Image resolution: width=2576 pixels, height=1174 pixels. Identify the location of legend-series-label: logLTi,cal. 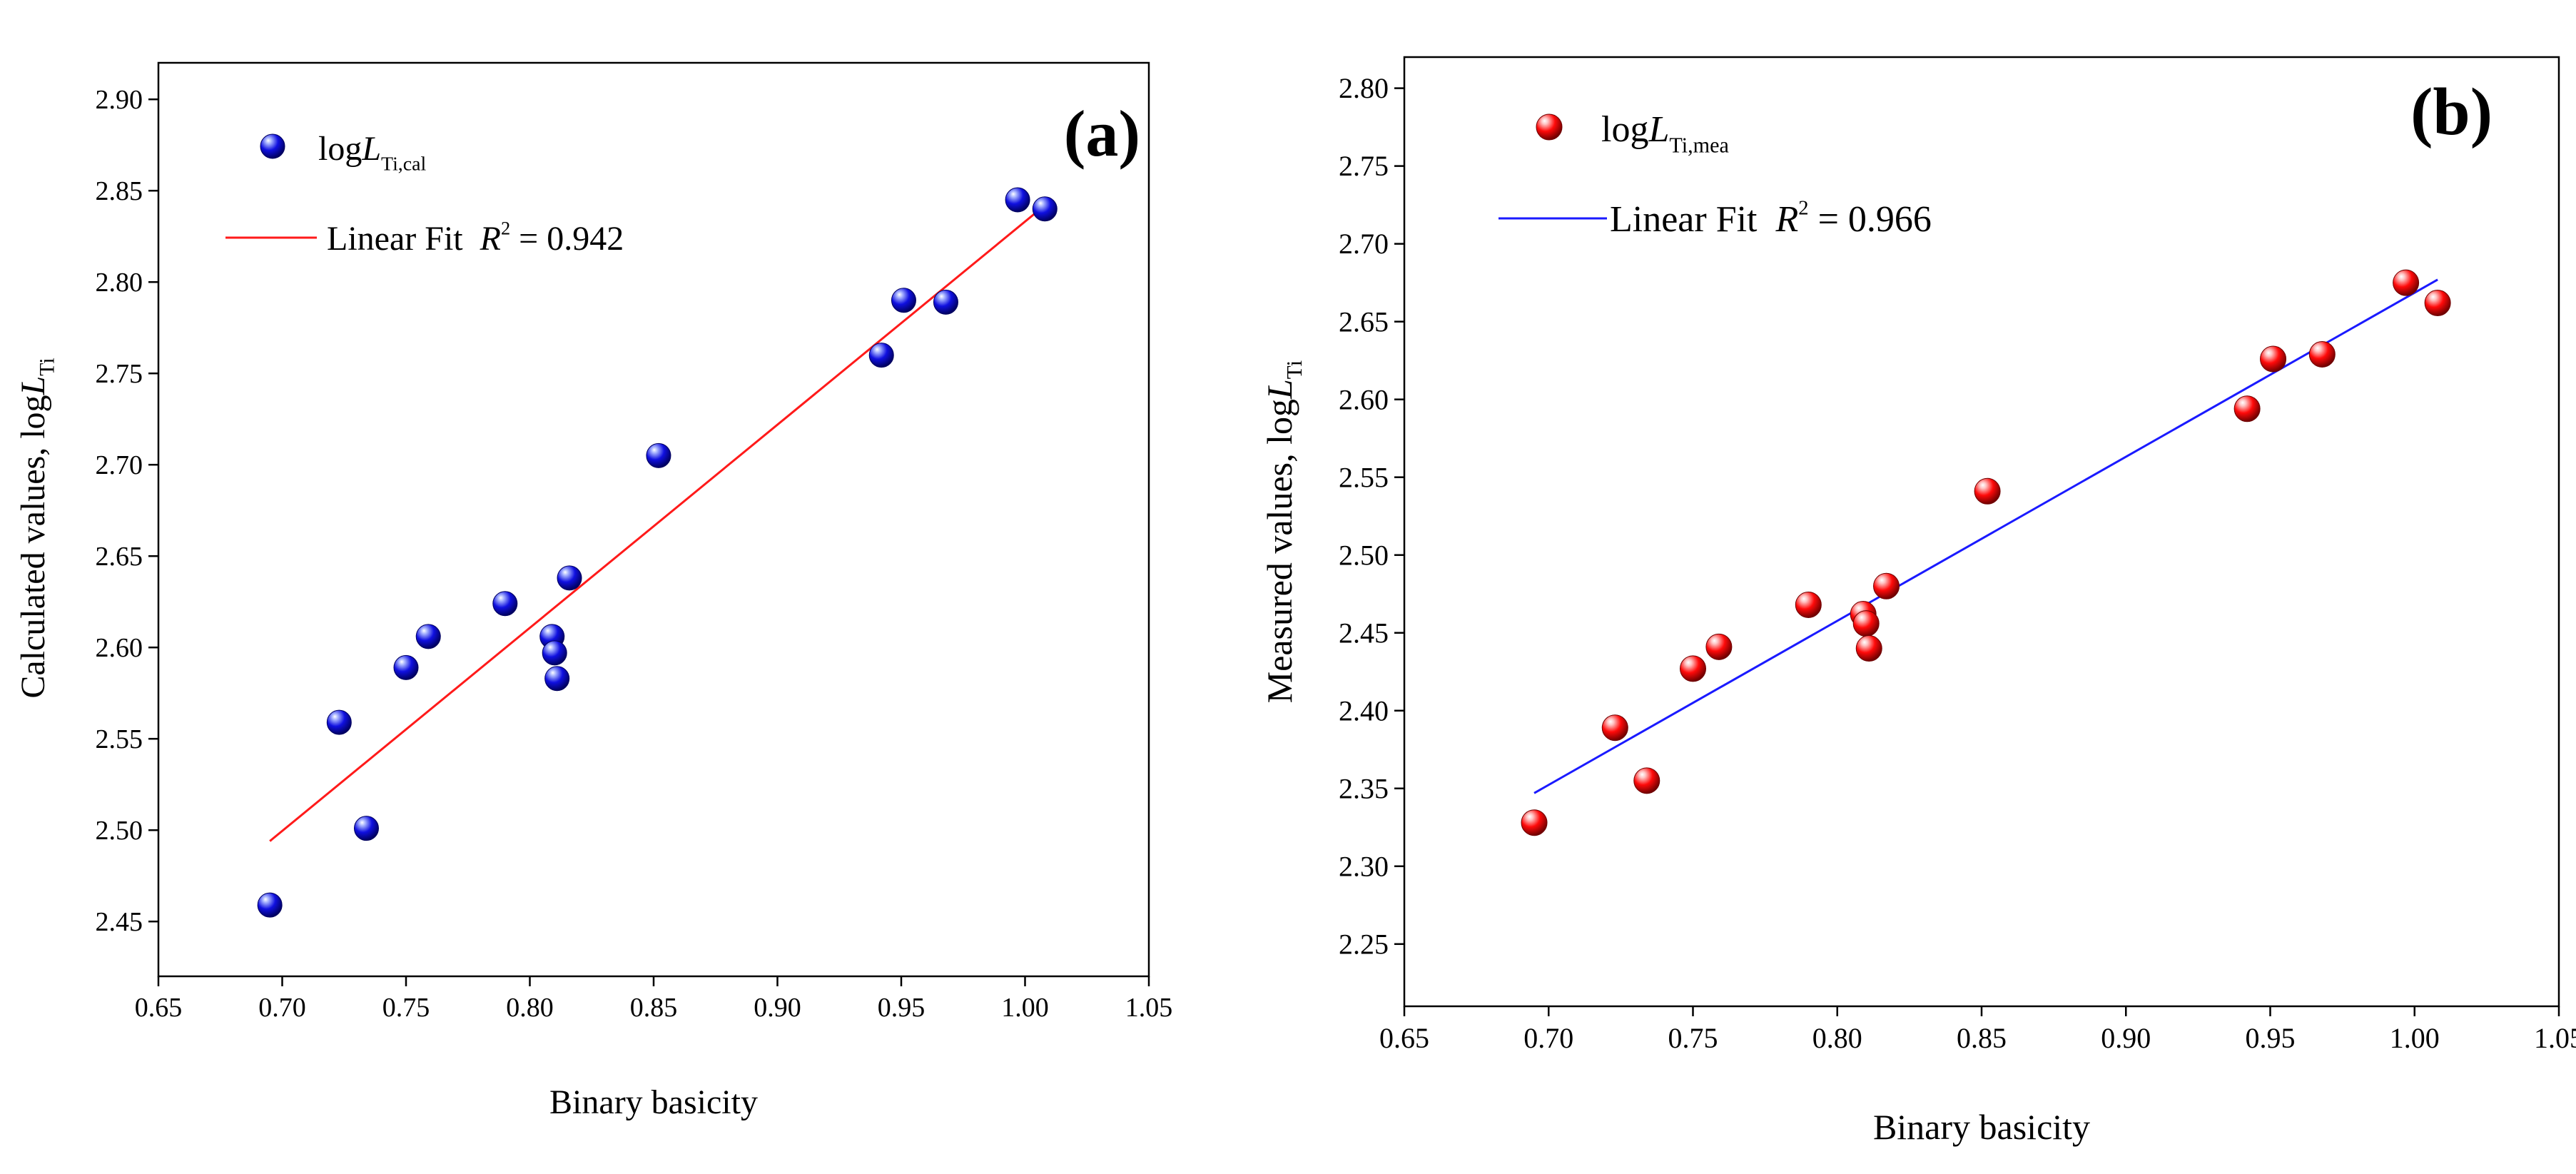
(372, 152).